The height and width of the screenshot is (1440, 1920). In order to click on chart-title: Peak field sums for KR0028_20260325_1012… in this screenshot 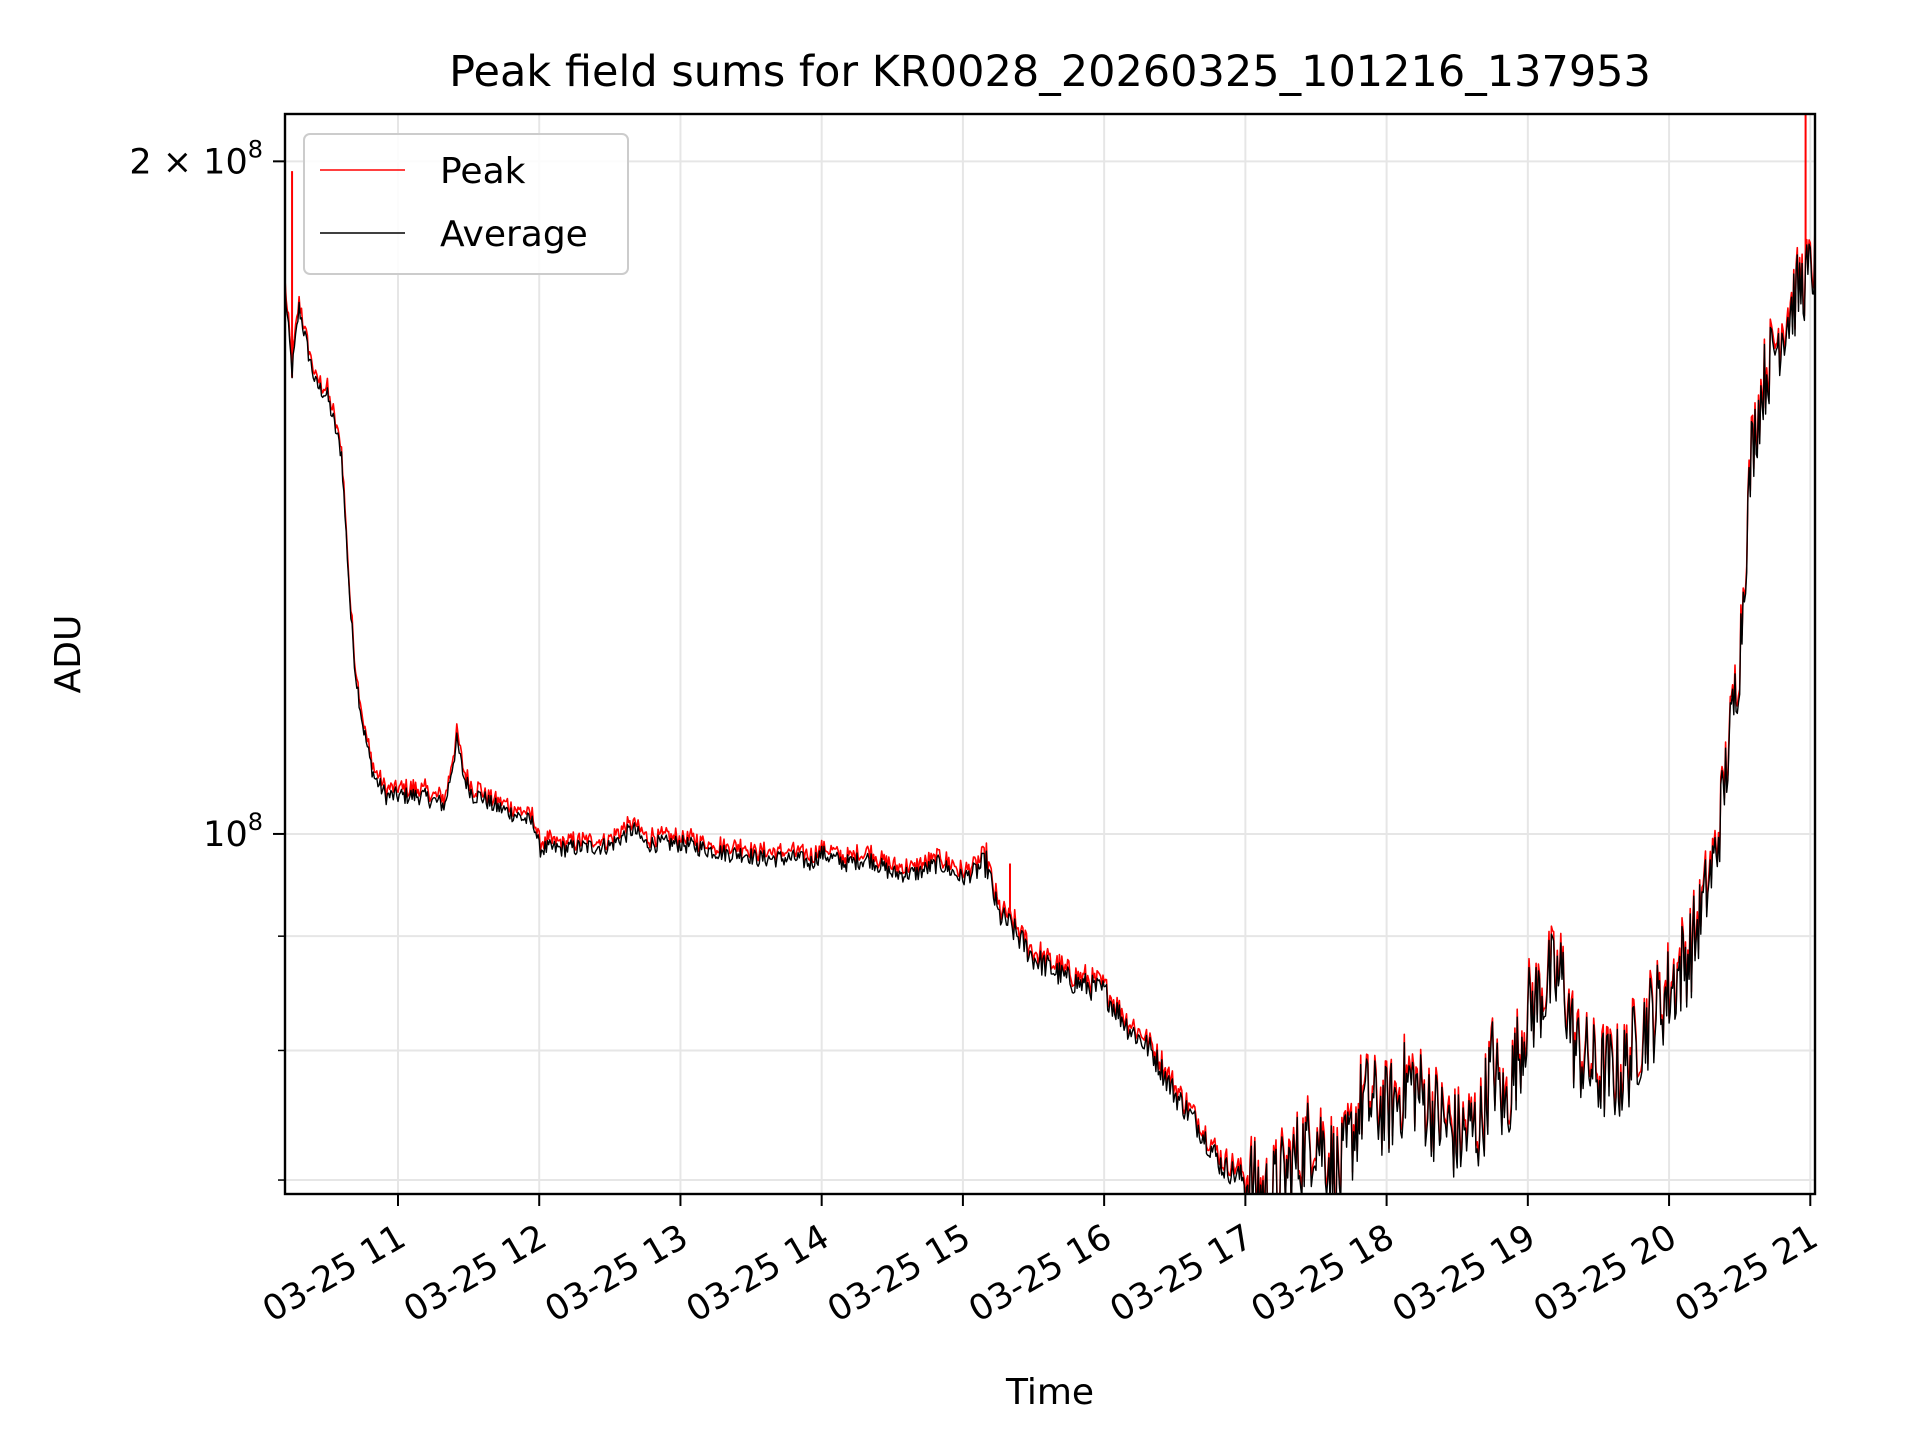, I will do `click(1050, 72)`.